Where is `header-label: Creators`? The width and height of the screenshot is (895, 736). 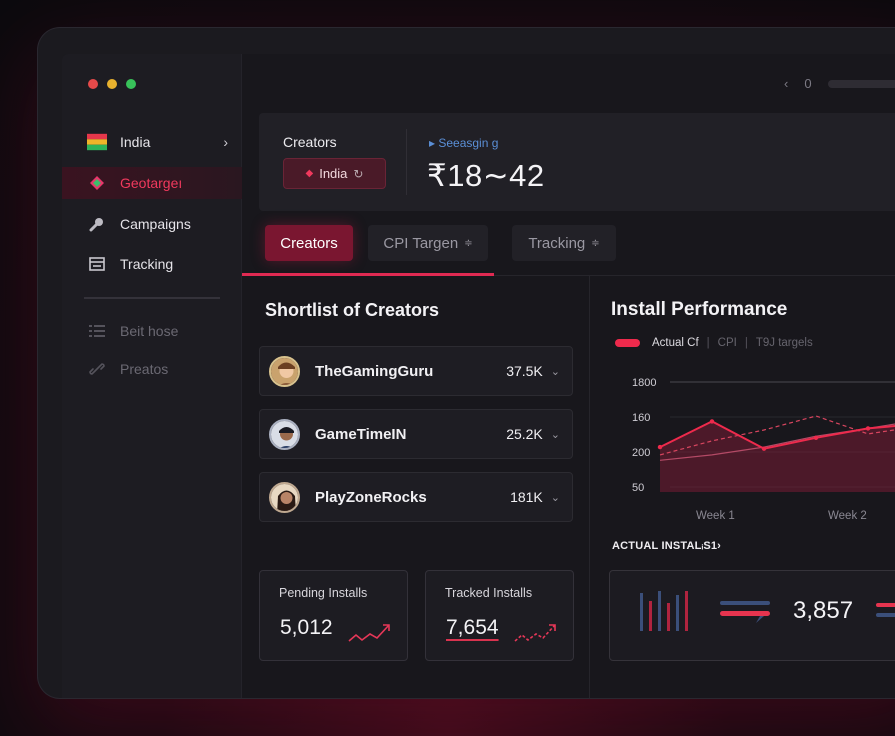
header-label: Creators is located at coordinates (310, 142).